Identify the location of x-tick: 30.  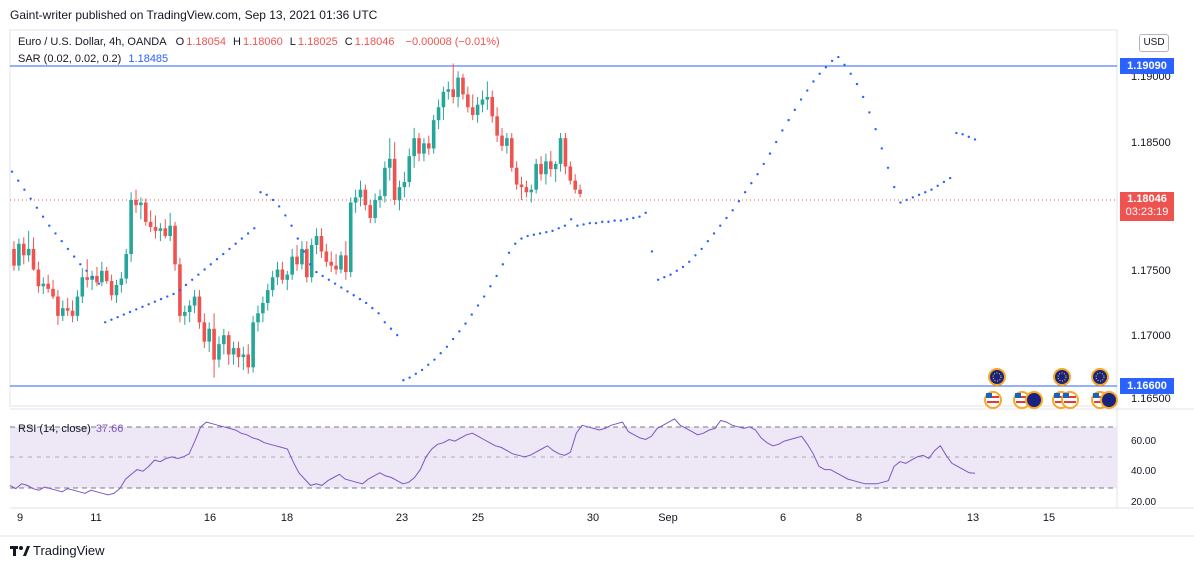
(593, 518).